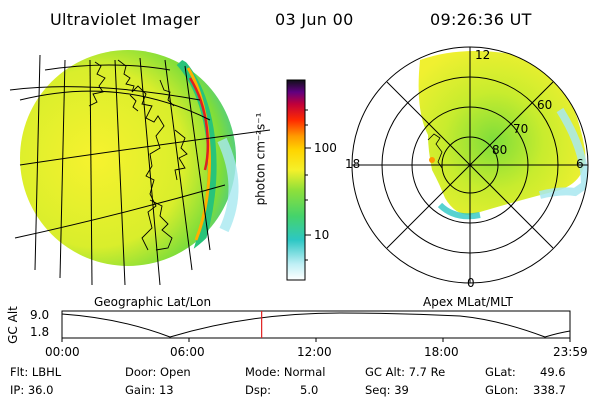 The height and width of the screenshot is (400, 600). I want to click on timeline-axis-label: GC Alt, so click(12, 325).